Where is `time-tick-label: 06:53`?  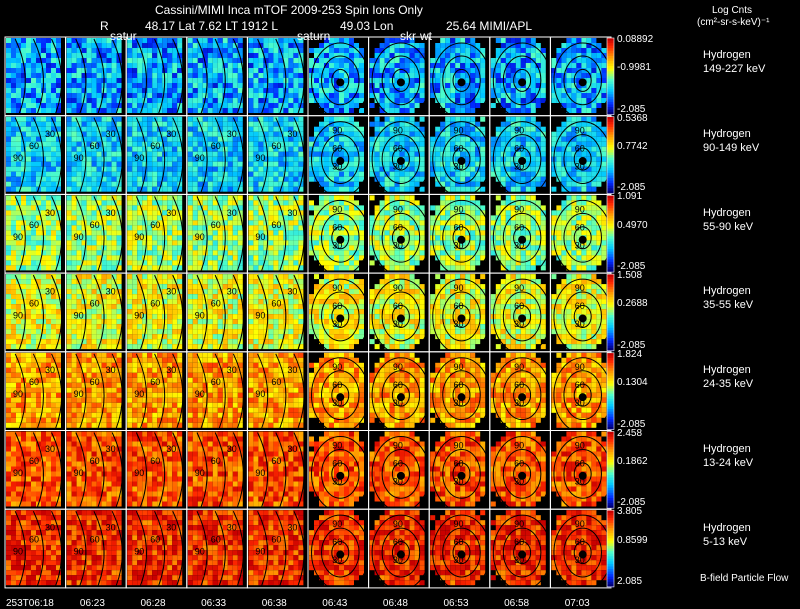 time-tick-label: 06:53 is located at coordinates (456, 603).